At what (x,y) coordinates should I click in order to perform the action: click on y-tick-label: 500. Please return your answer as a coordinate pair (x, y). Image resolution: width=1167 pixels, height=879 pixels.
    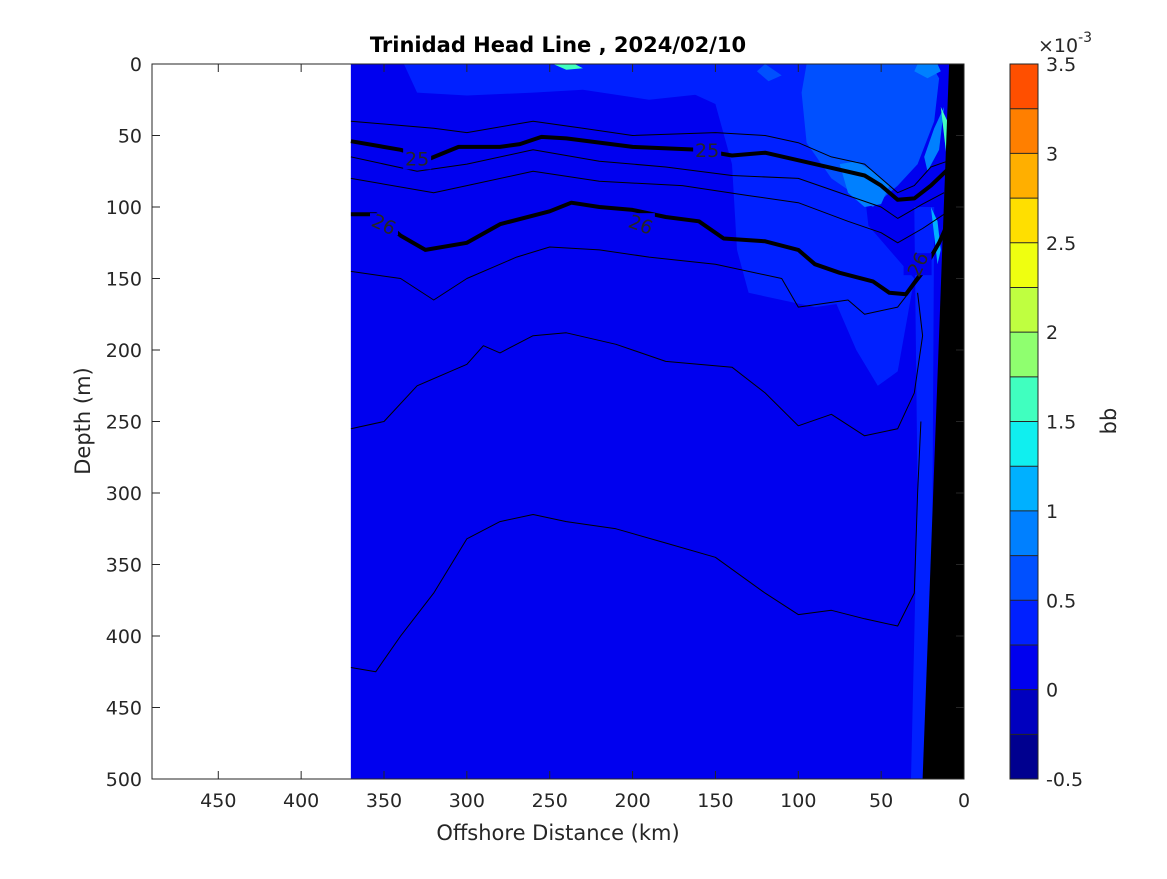
    Looking at the image, I should click on (124, 780).